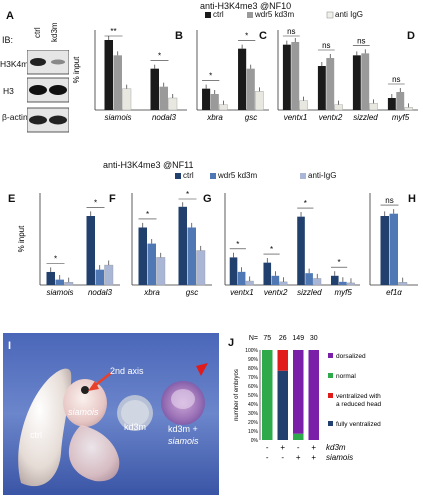 The width and height of the screenshot is (423, 500). What do you see at coordinates (192, 292) in the screenshot?
I see `category-label: gsc` at bounding box center [192, 292].